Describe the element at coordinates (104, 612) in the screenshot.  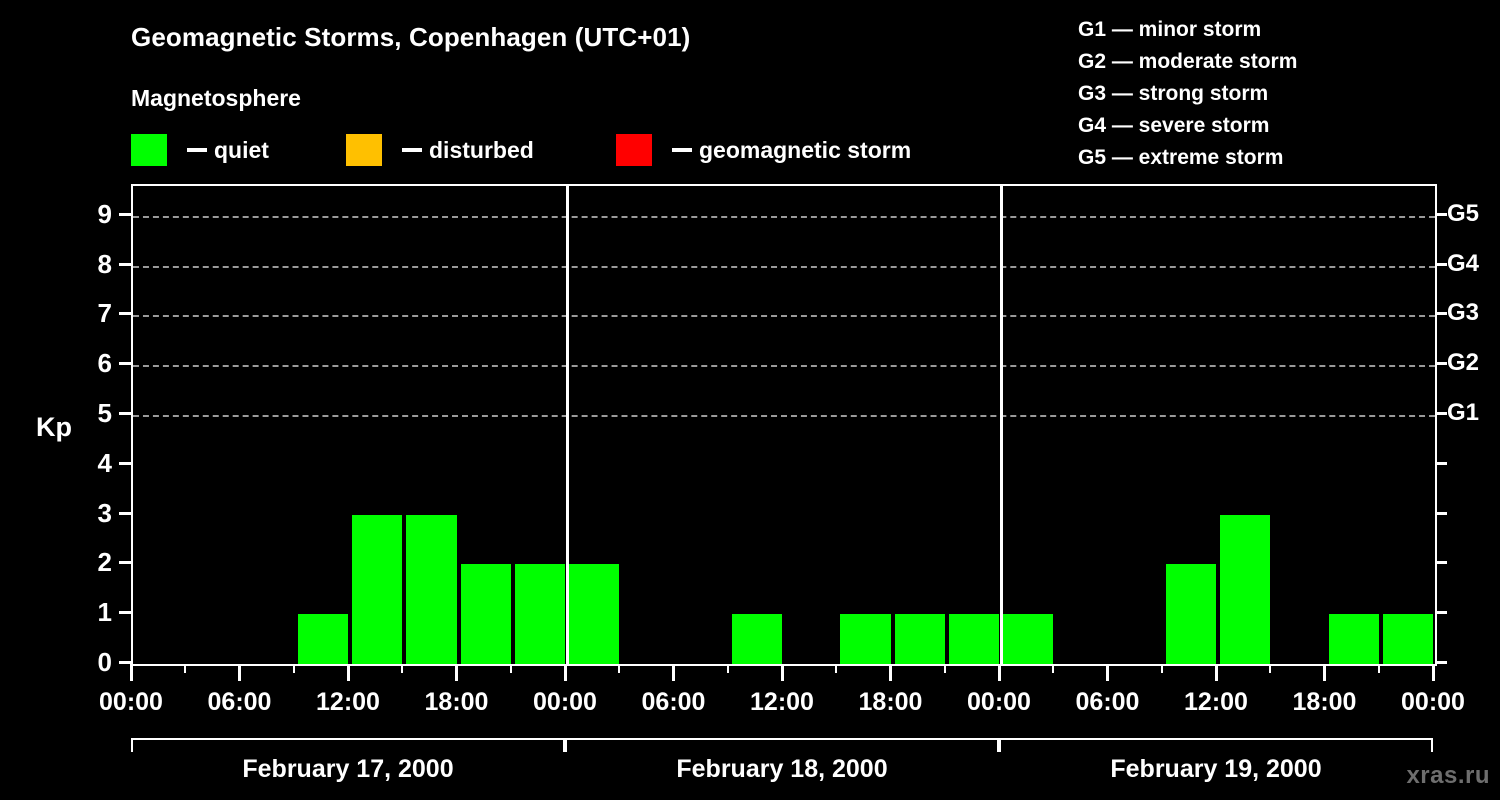
I see `y-axis-tick-label: 1` at that location.